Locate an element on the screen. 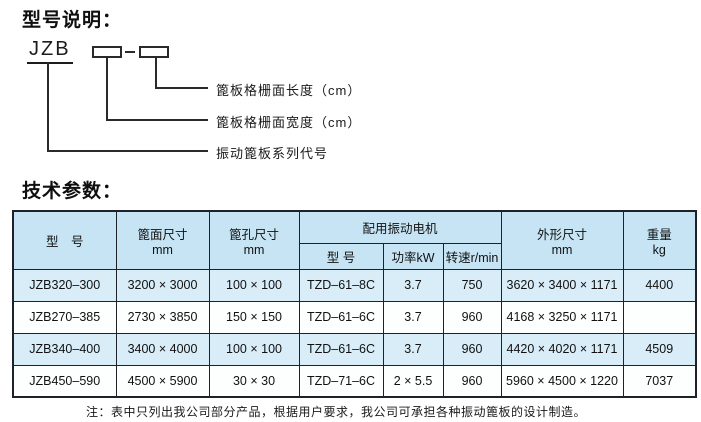 This screenshot has height=422, width=701. cell-weight is located at coordinates (659, 317).